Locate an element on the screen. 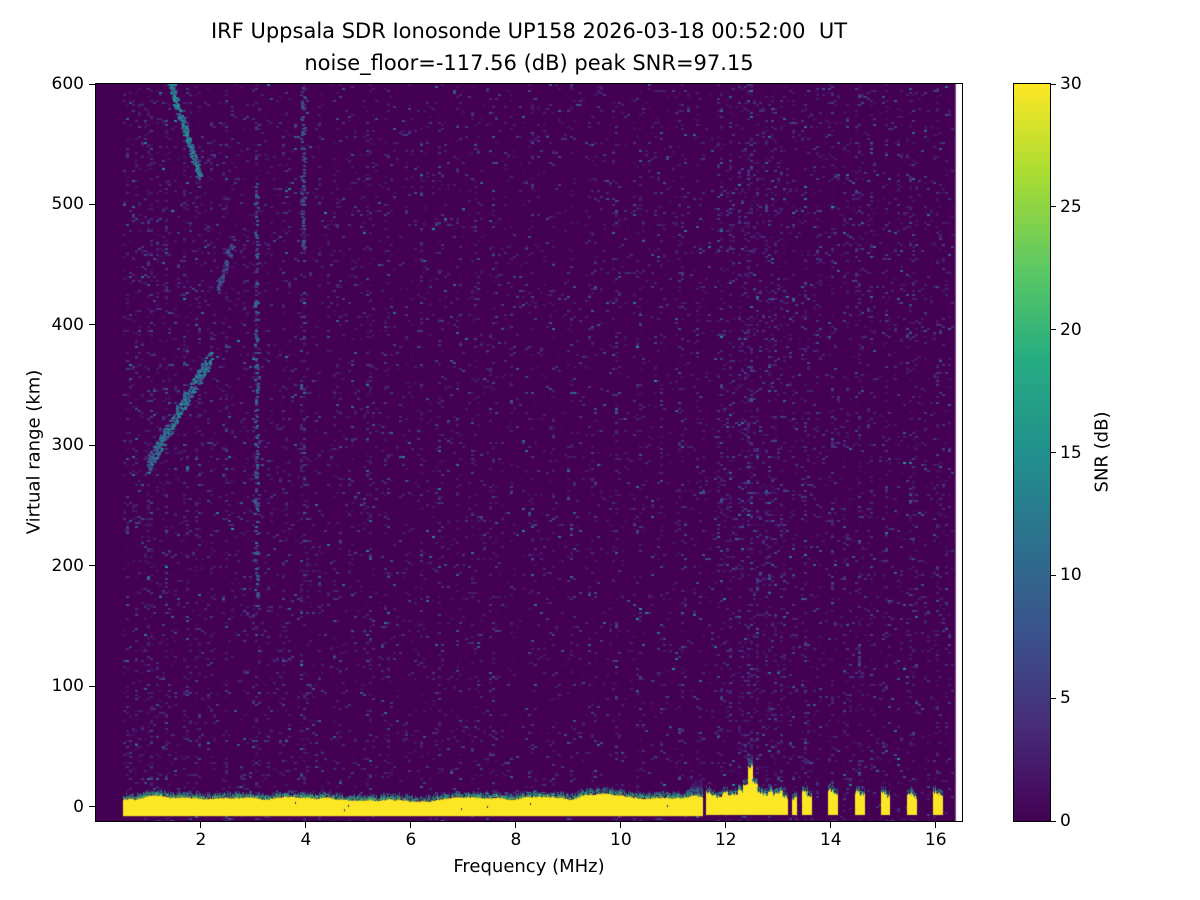 Image resolution: width=1200 pixels, height=900 pixels. x-tick-label: 16 is located at coordinates (935, 840).